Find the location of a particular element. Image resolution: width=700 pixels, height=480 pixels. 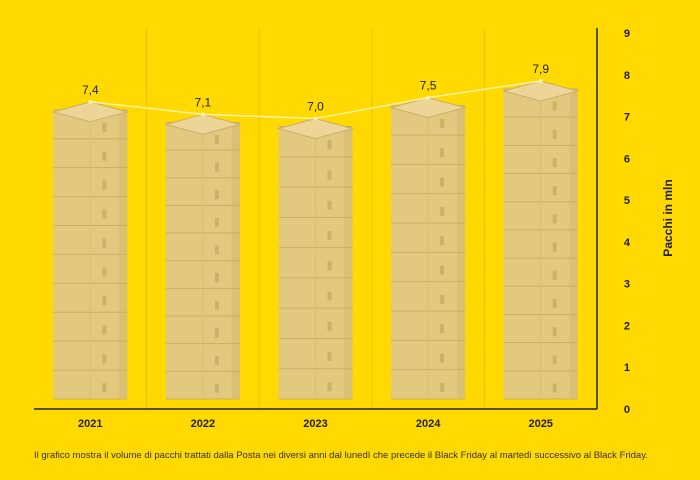

y-tick-label: 3 is located at coordinates (627, 285).